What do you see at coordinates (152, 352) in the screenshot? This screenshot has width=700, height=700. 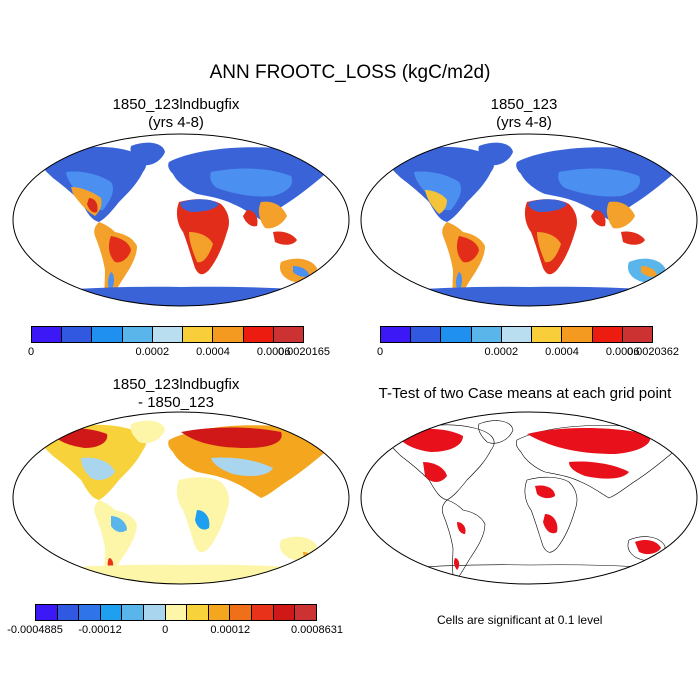 I see `cb1-tick-label: 0.0002` at bounding box center [152, 352].